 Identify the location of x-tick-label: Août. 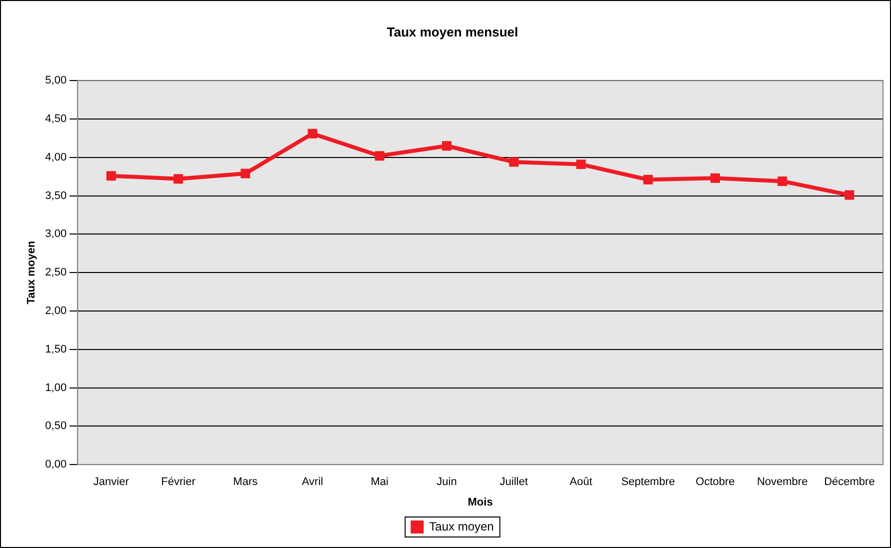
(581, 482).